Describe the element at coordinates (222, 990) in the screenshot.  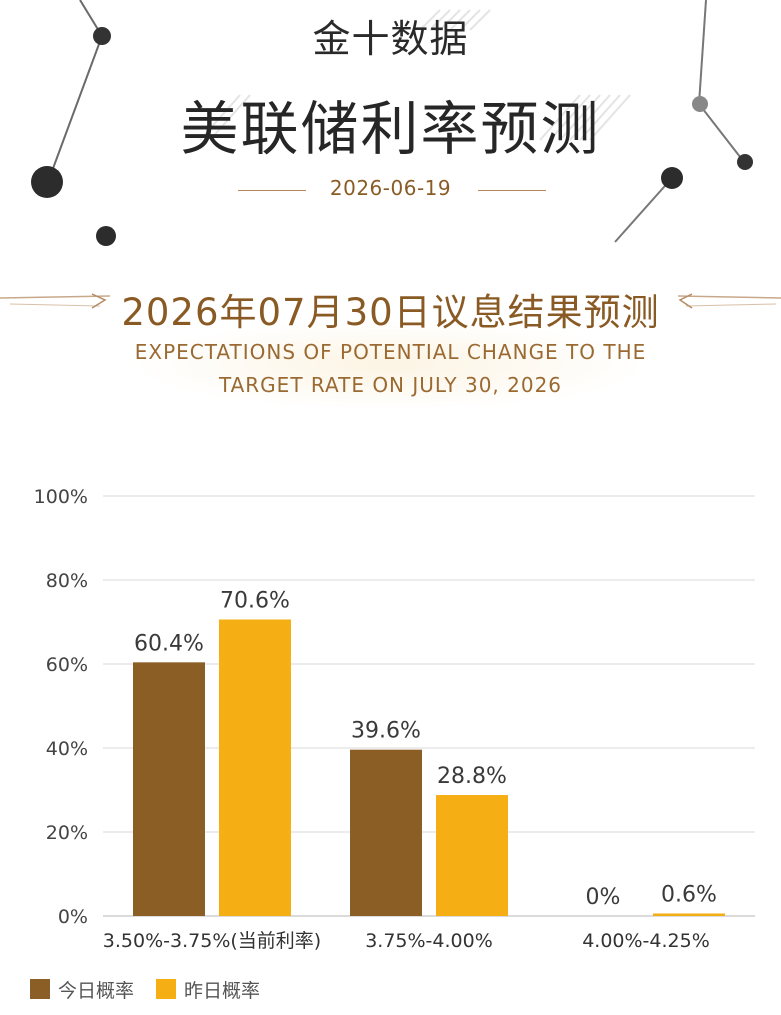
I see `legend-label-yesterday: 昨日概率` at that location.